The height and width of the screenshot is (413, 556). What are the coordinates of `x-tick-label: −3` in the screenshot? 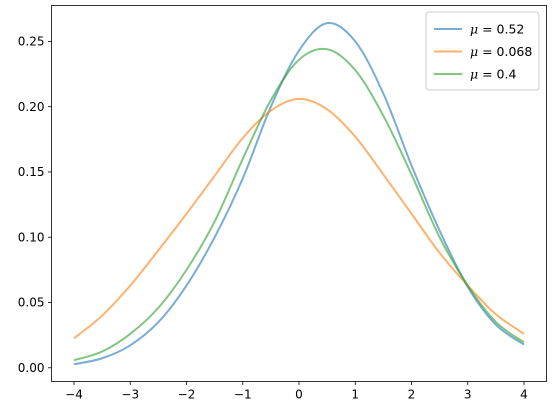 It's located at (130, 395).